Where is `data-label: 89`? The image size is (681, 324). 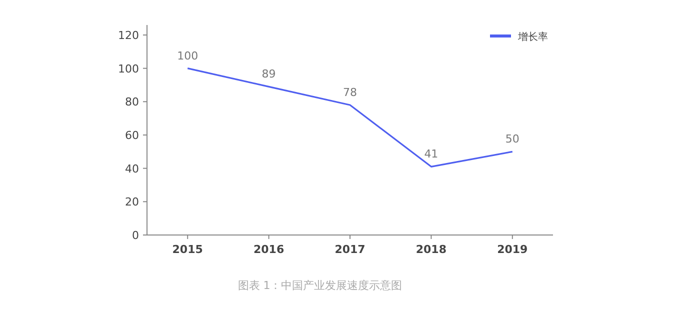
data-label: 89 is located at coordinates (269, 74).